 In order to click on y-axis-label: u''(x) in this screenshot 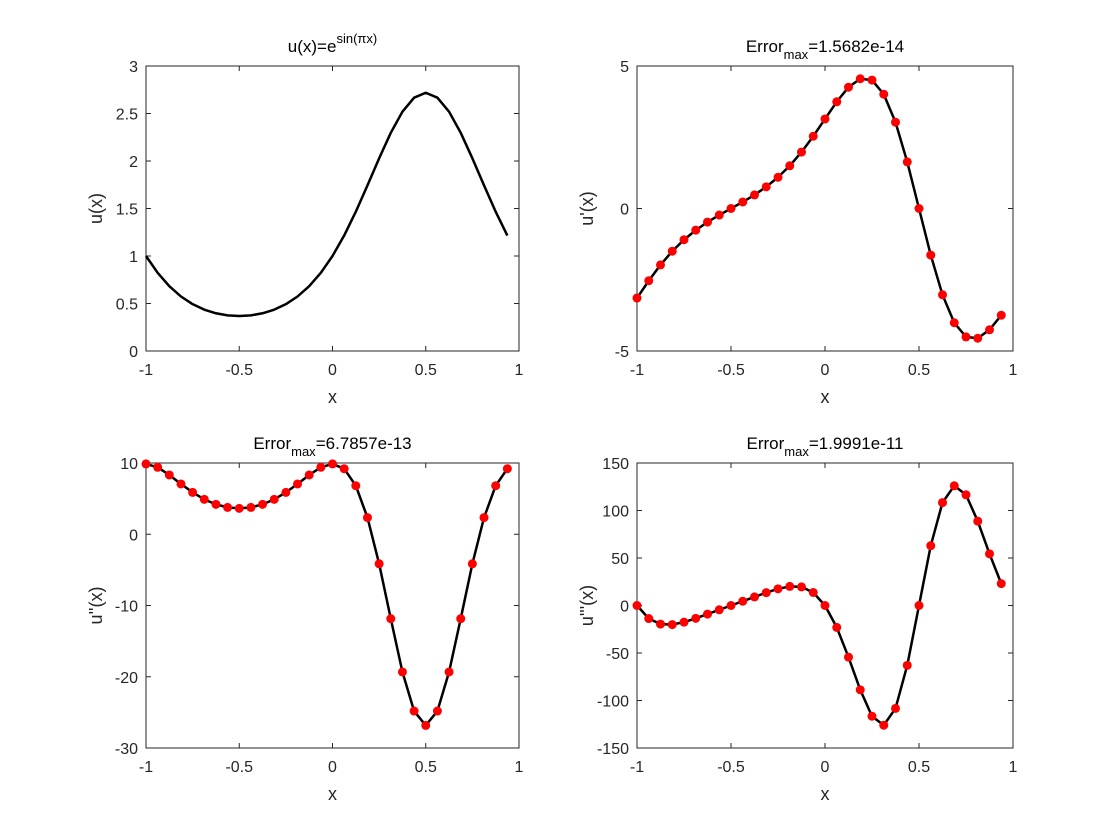, I will do `click(96, 606)`.